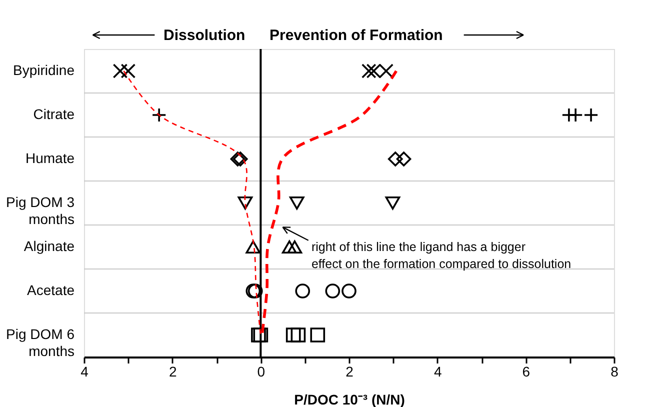 The image size is (654, 407). Describe the element at coordinates (49, 246) in the screenshot. I see `y-tick-label: Alginate` at that location.